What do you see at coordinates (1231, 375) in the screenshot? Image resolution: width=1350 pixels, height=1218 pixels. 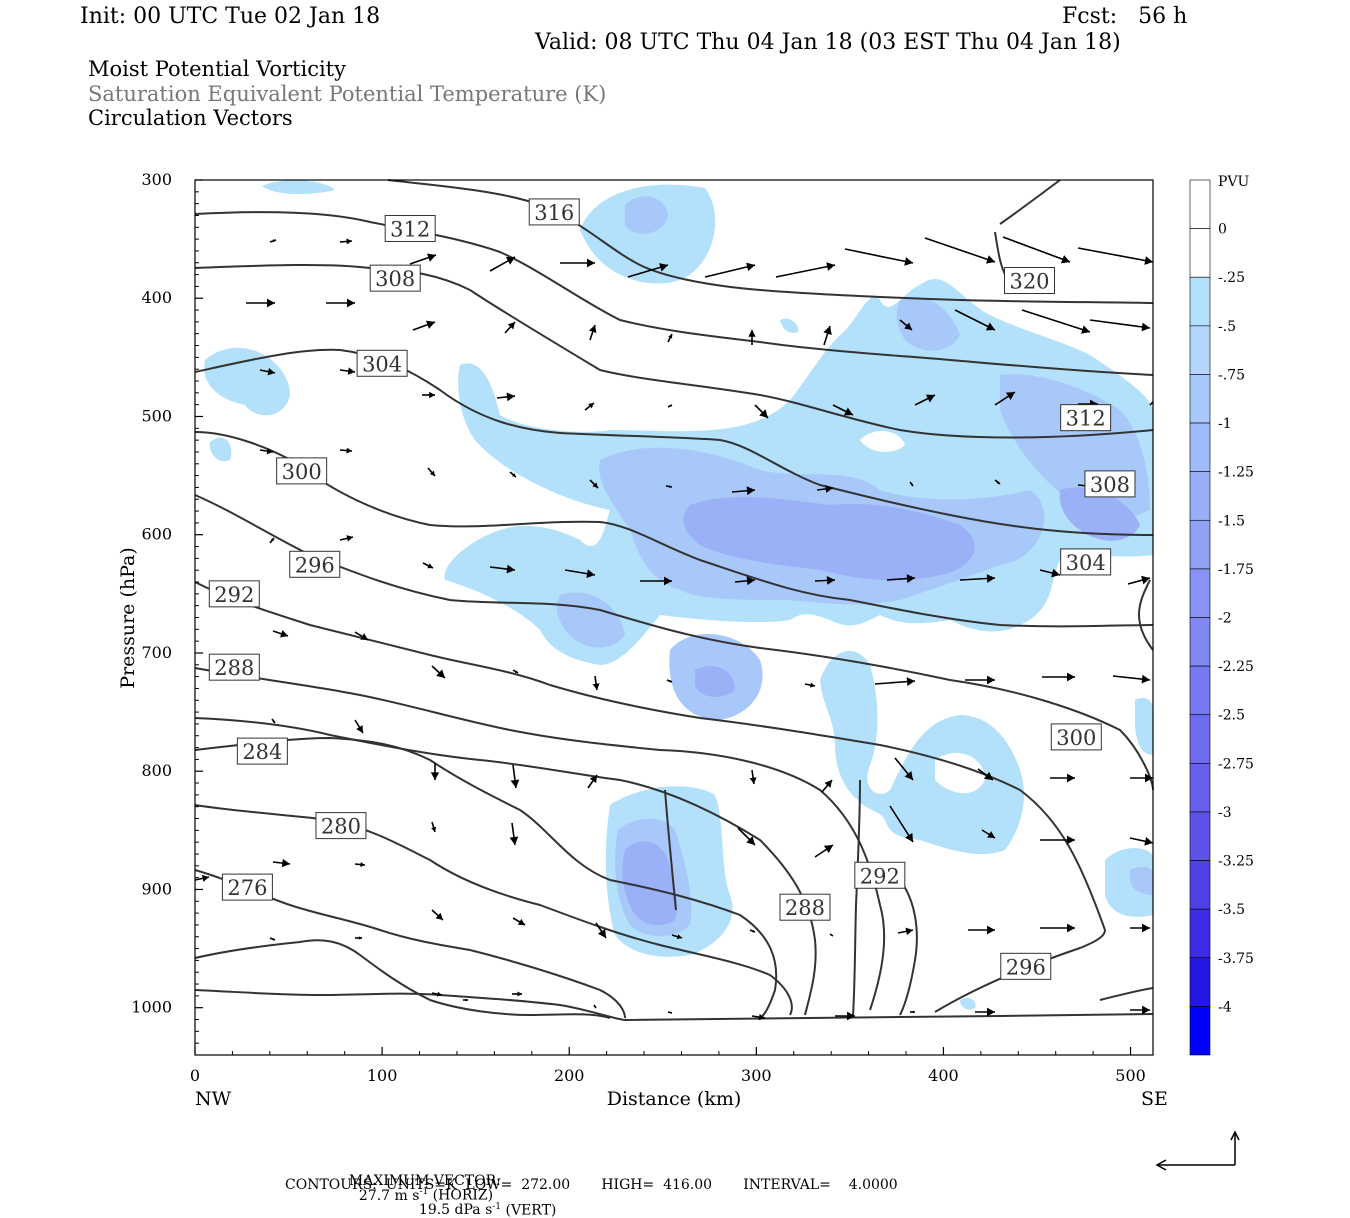 I see `legend-level-label: -.75` at bounding box center [1231, 375].